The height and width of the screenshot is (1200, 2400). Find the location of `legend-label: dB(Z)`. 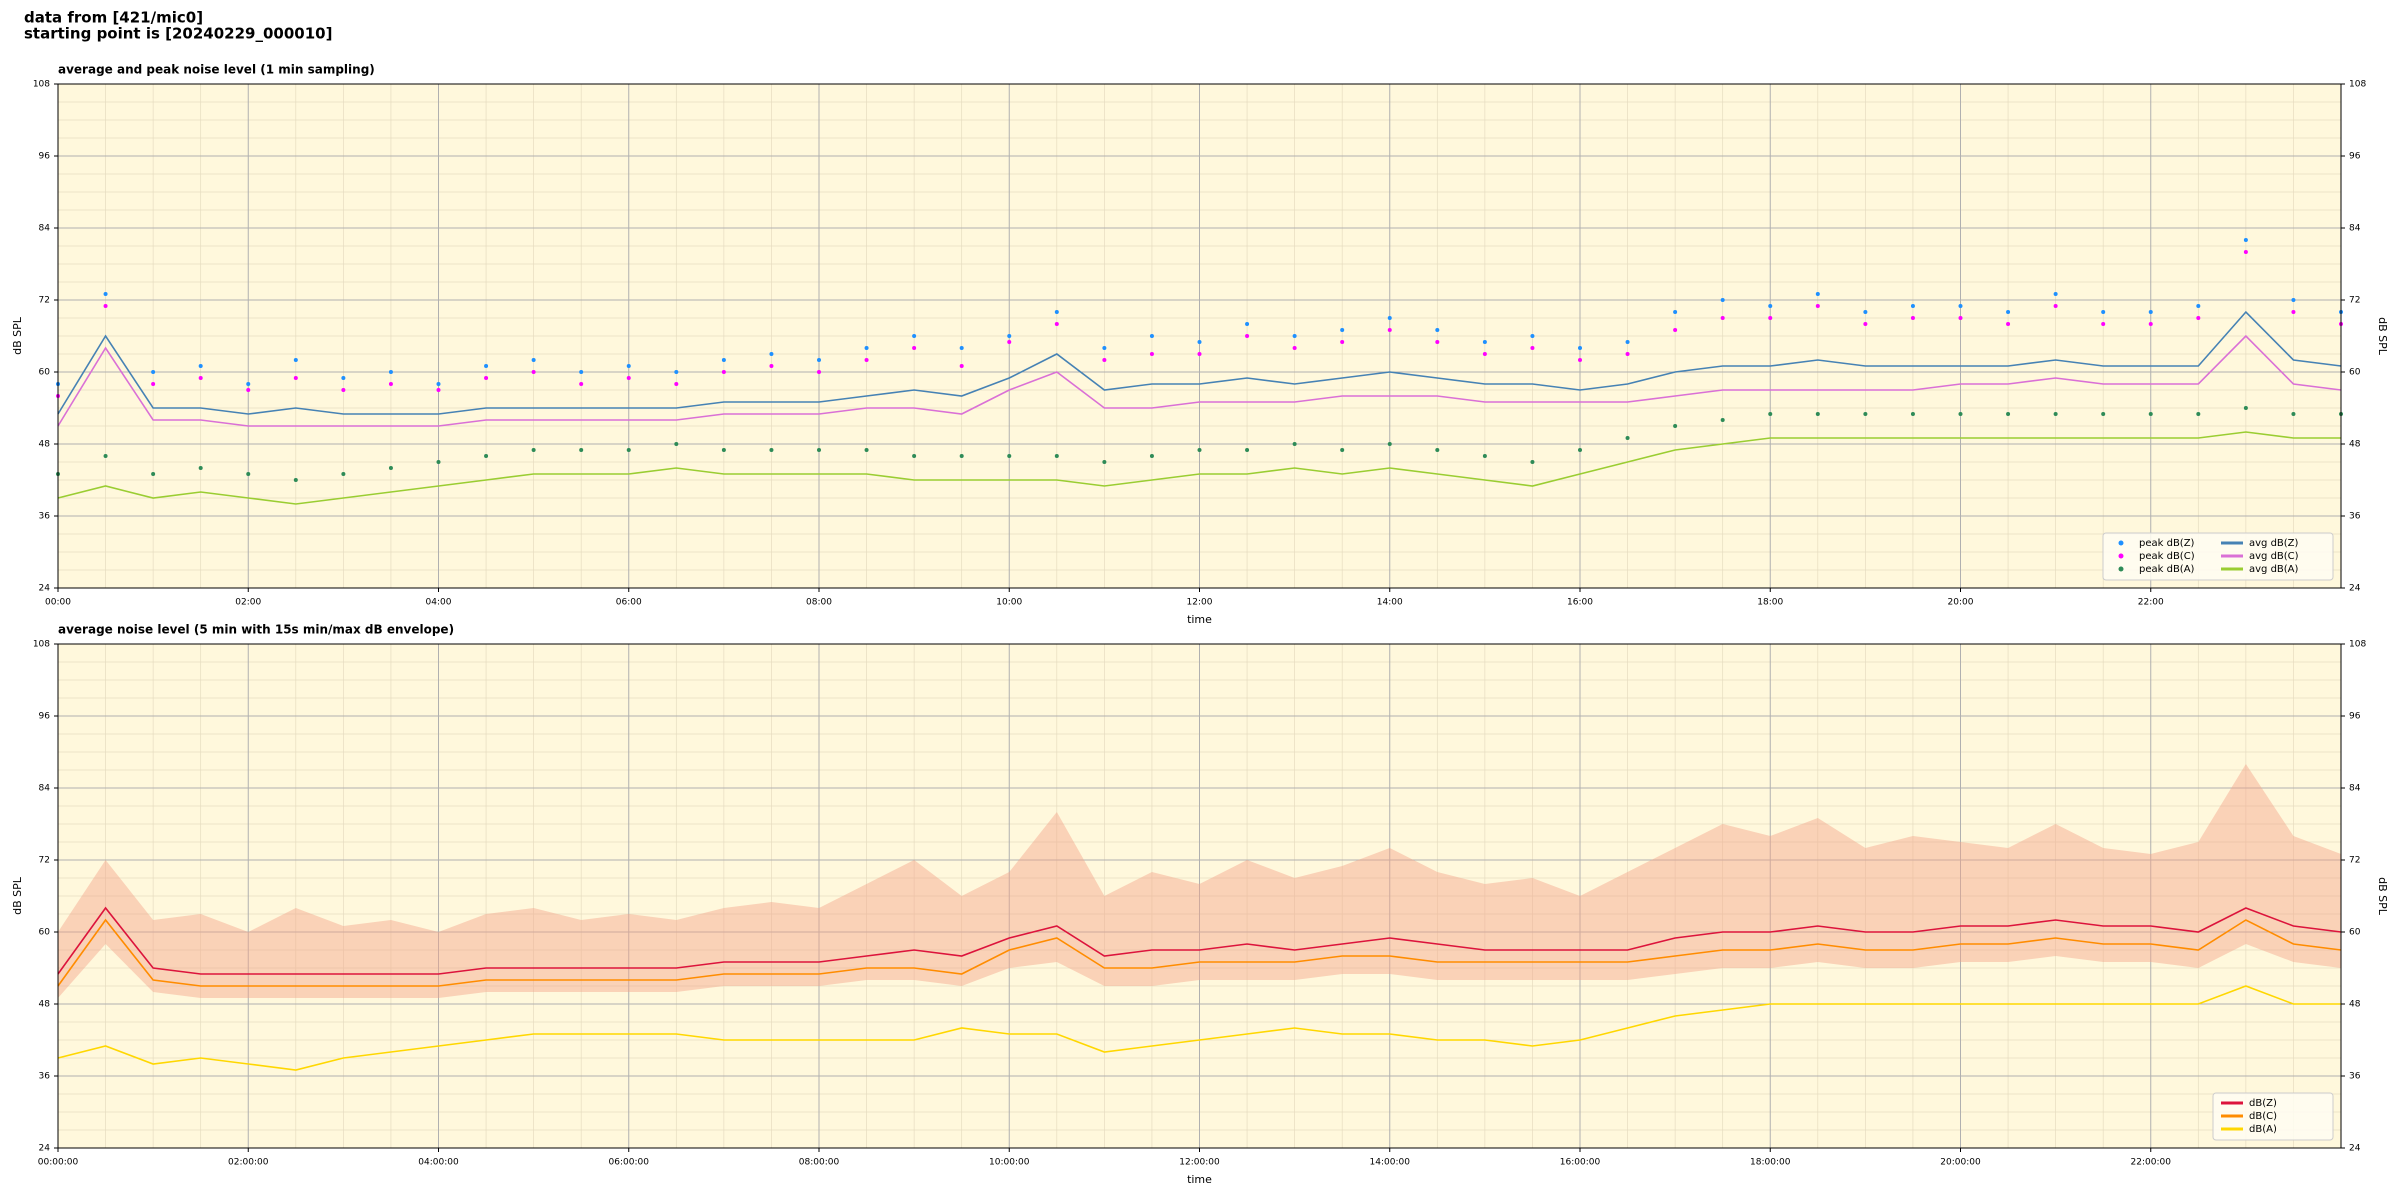

legend-label: dB(Z) is located at coordinates (2263, 1103).